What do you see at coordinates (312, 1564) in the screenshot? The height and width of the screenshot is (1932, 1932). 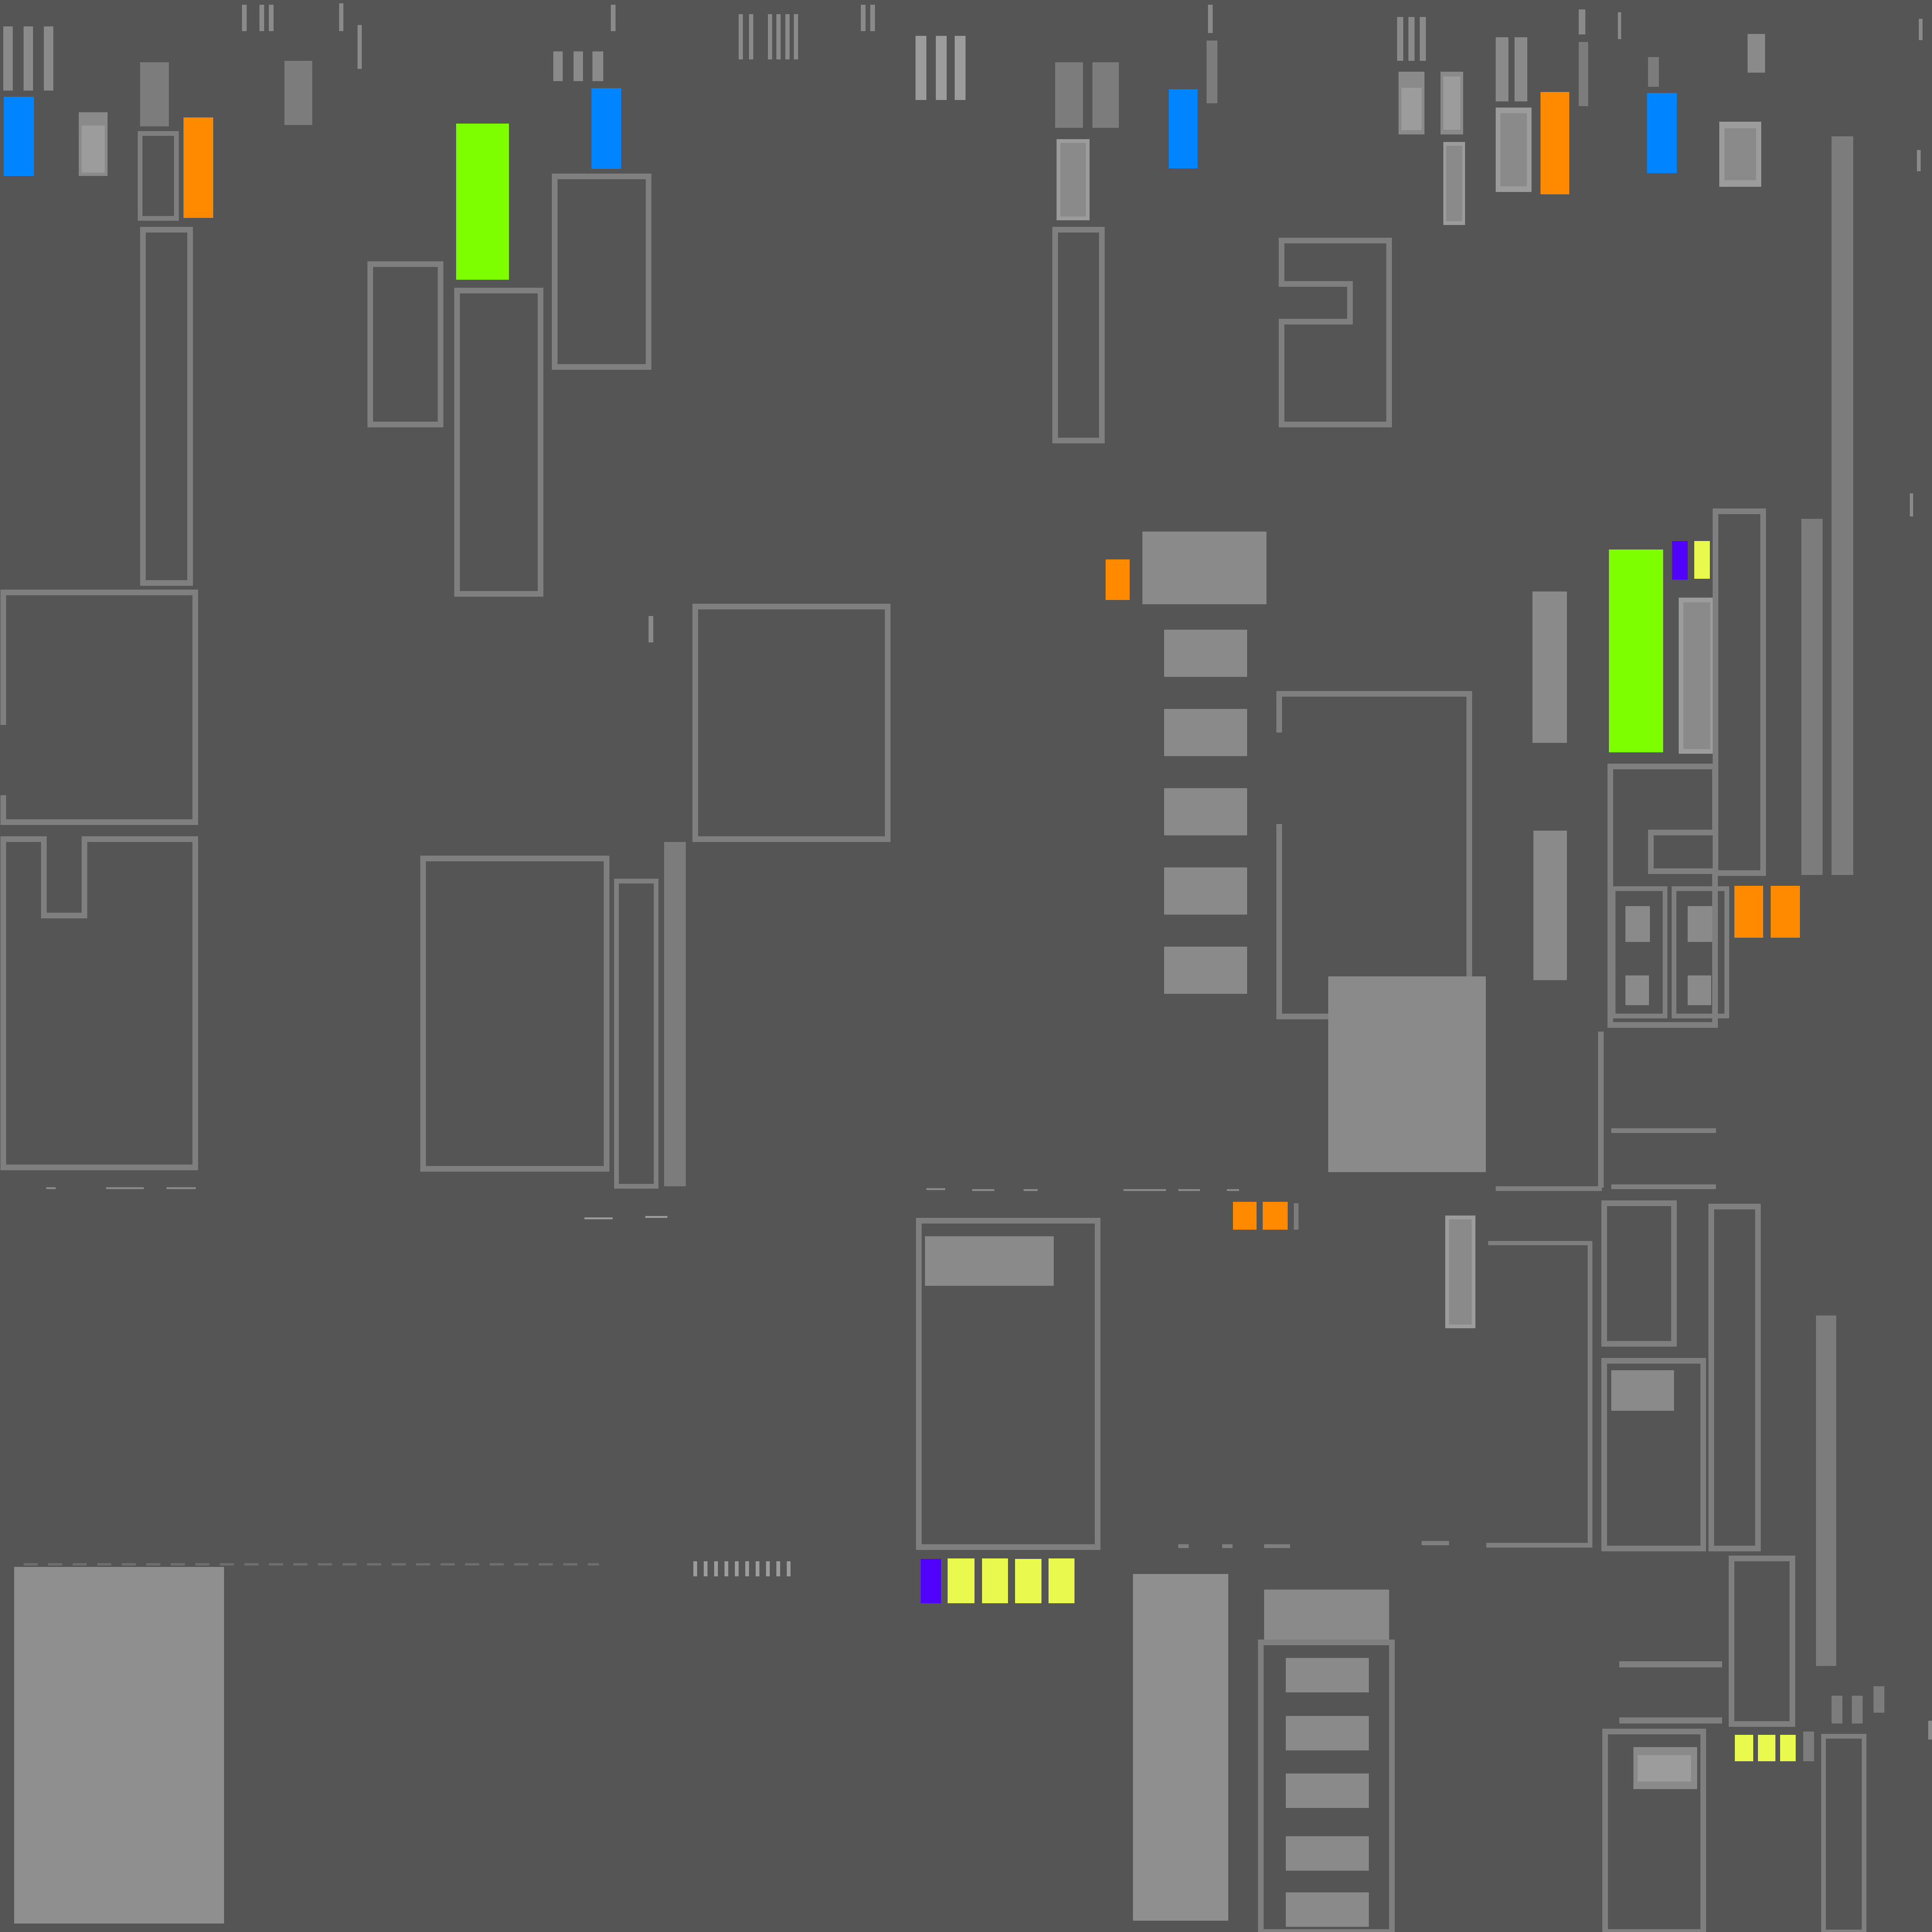 I see `dashed-line` at bounding box center [312, 1564].